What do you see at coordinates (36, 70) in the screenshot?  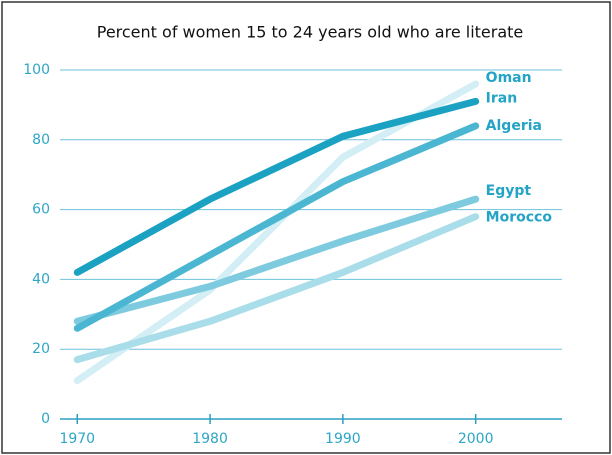 I see `y-tick-label: 100` at bounding box center [36, 70].